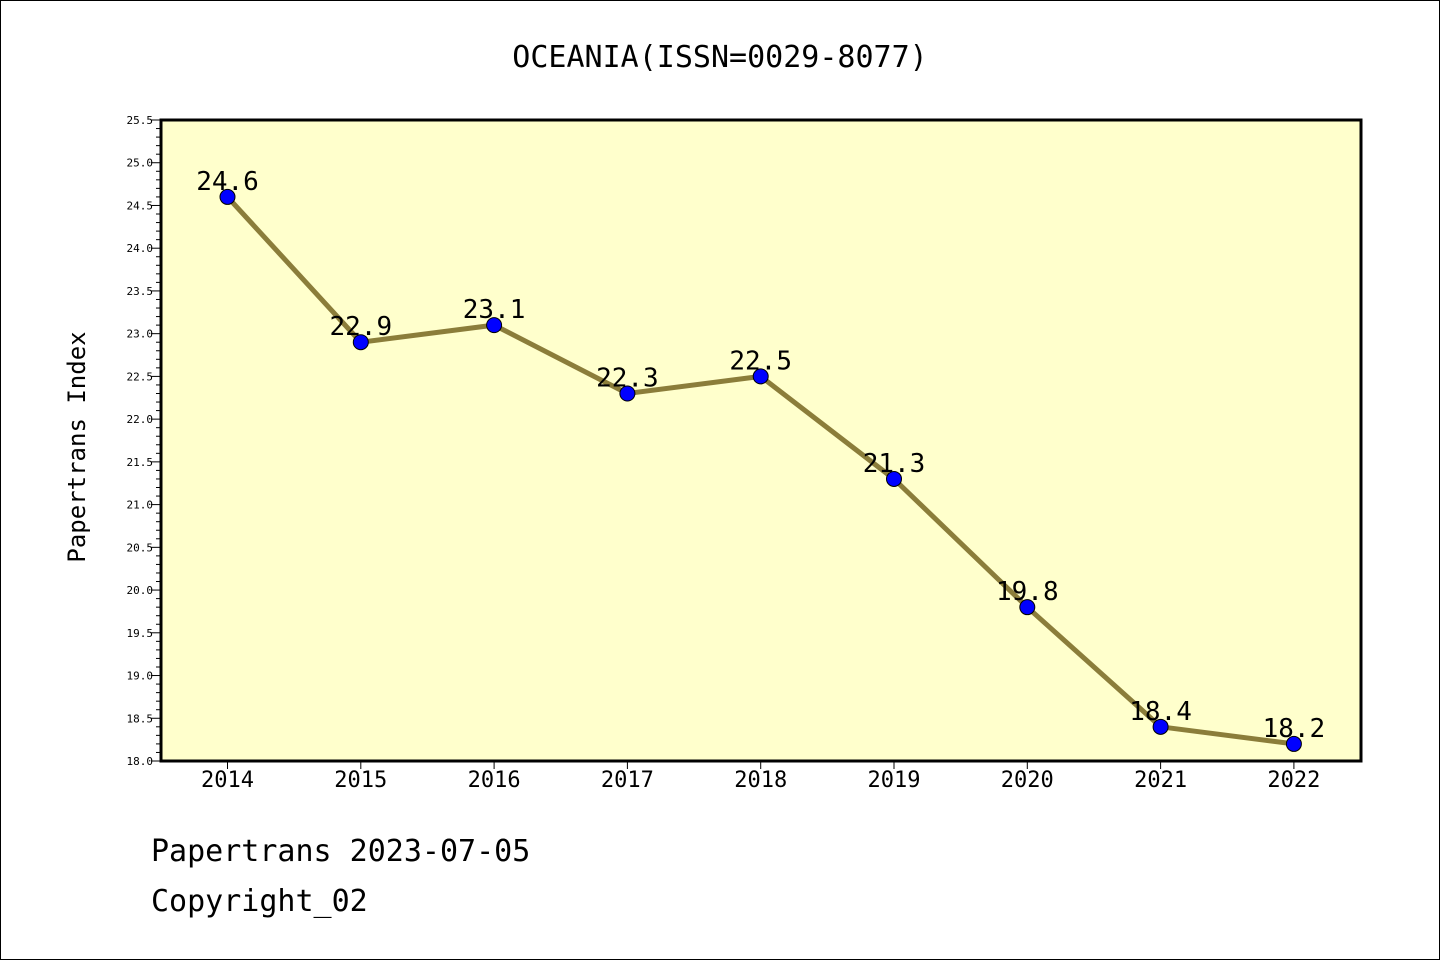 This screenshot has height=960, width=1440. I want to click on data-label: 21.3, so click(894, 464).